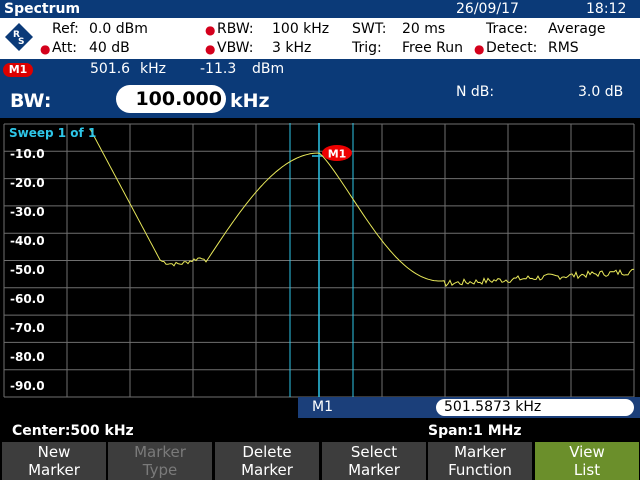  Describe the element at coordinates (45, 49) in the screenshot. I see `att-indicator-icon: ●` at that location.